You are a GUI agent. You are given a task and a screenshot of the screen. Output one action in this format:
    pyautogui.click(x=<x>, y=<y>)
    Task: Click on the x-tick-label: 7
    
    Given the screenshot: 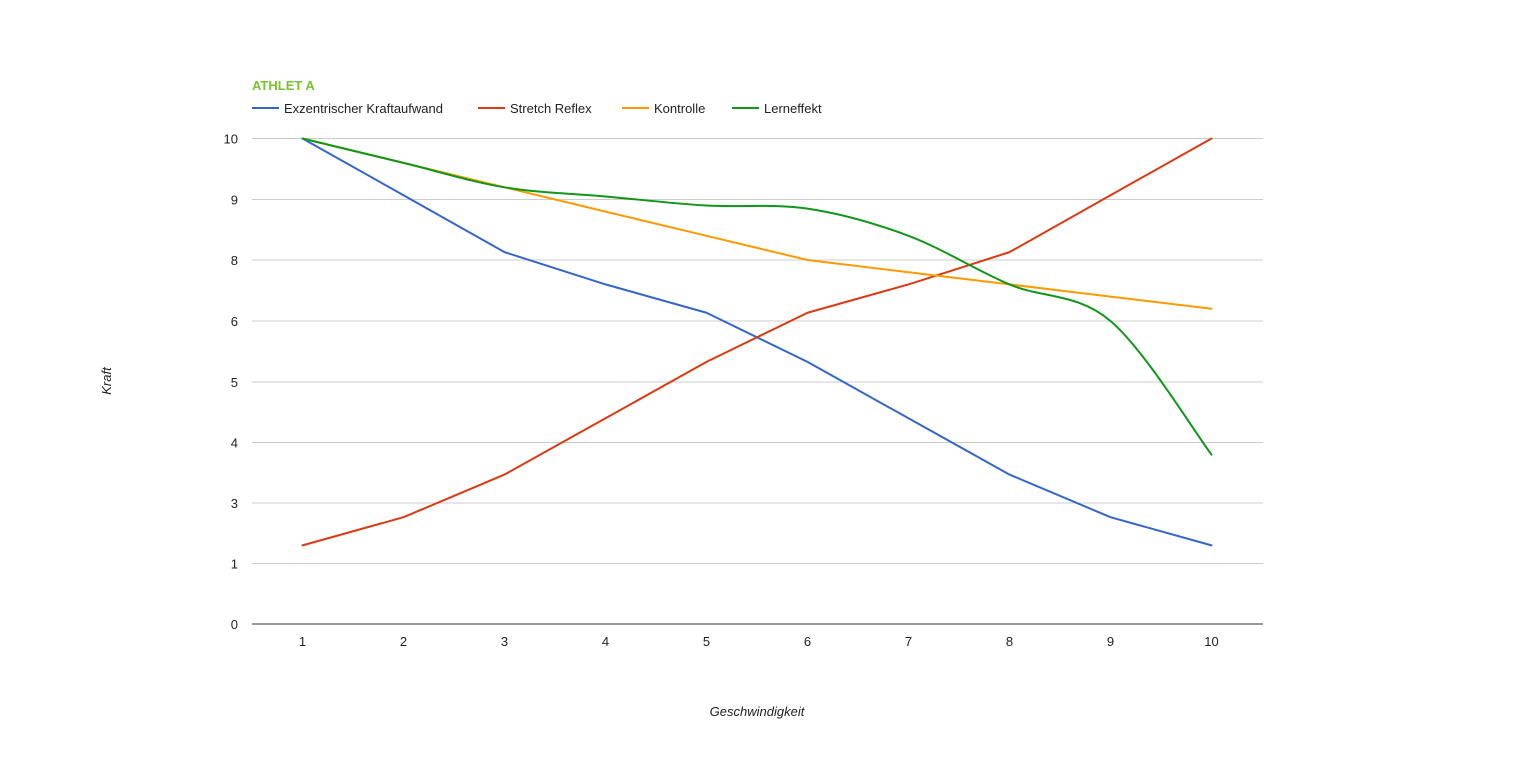 What is the action you would take?
    pyautogui.click(x=908, y=641)
    